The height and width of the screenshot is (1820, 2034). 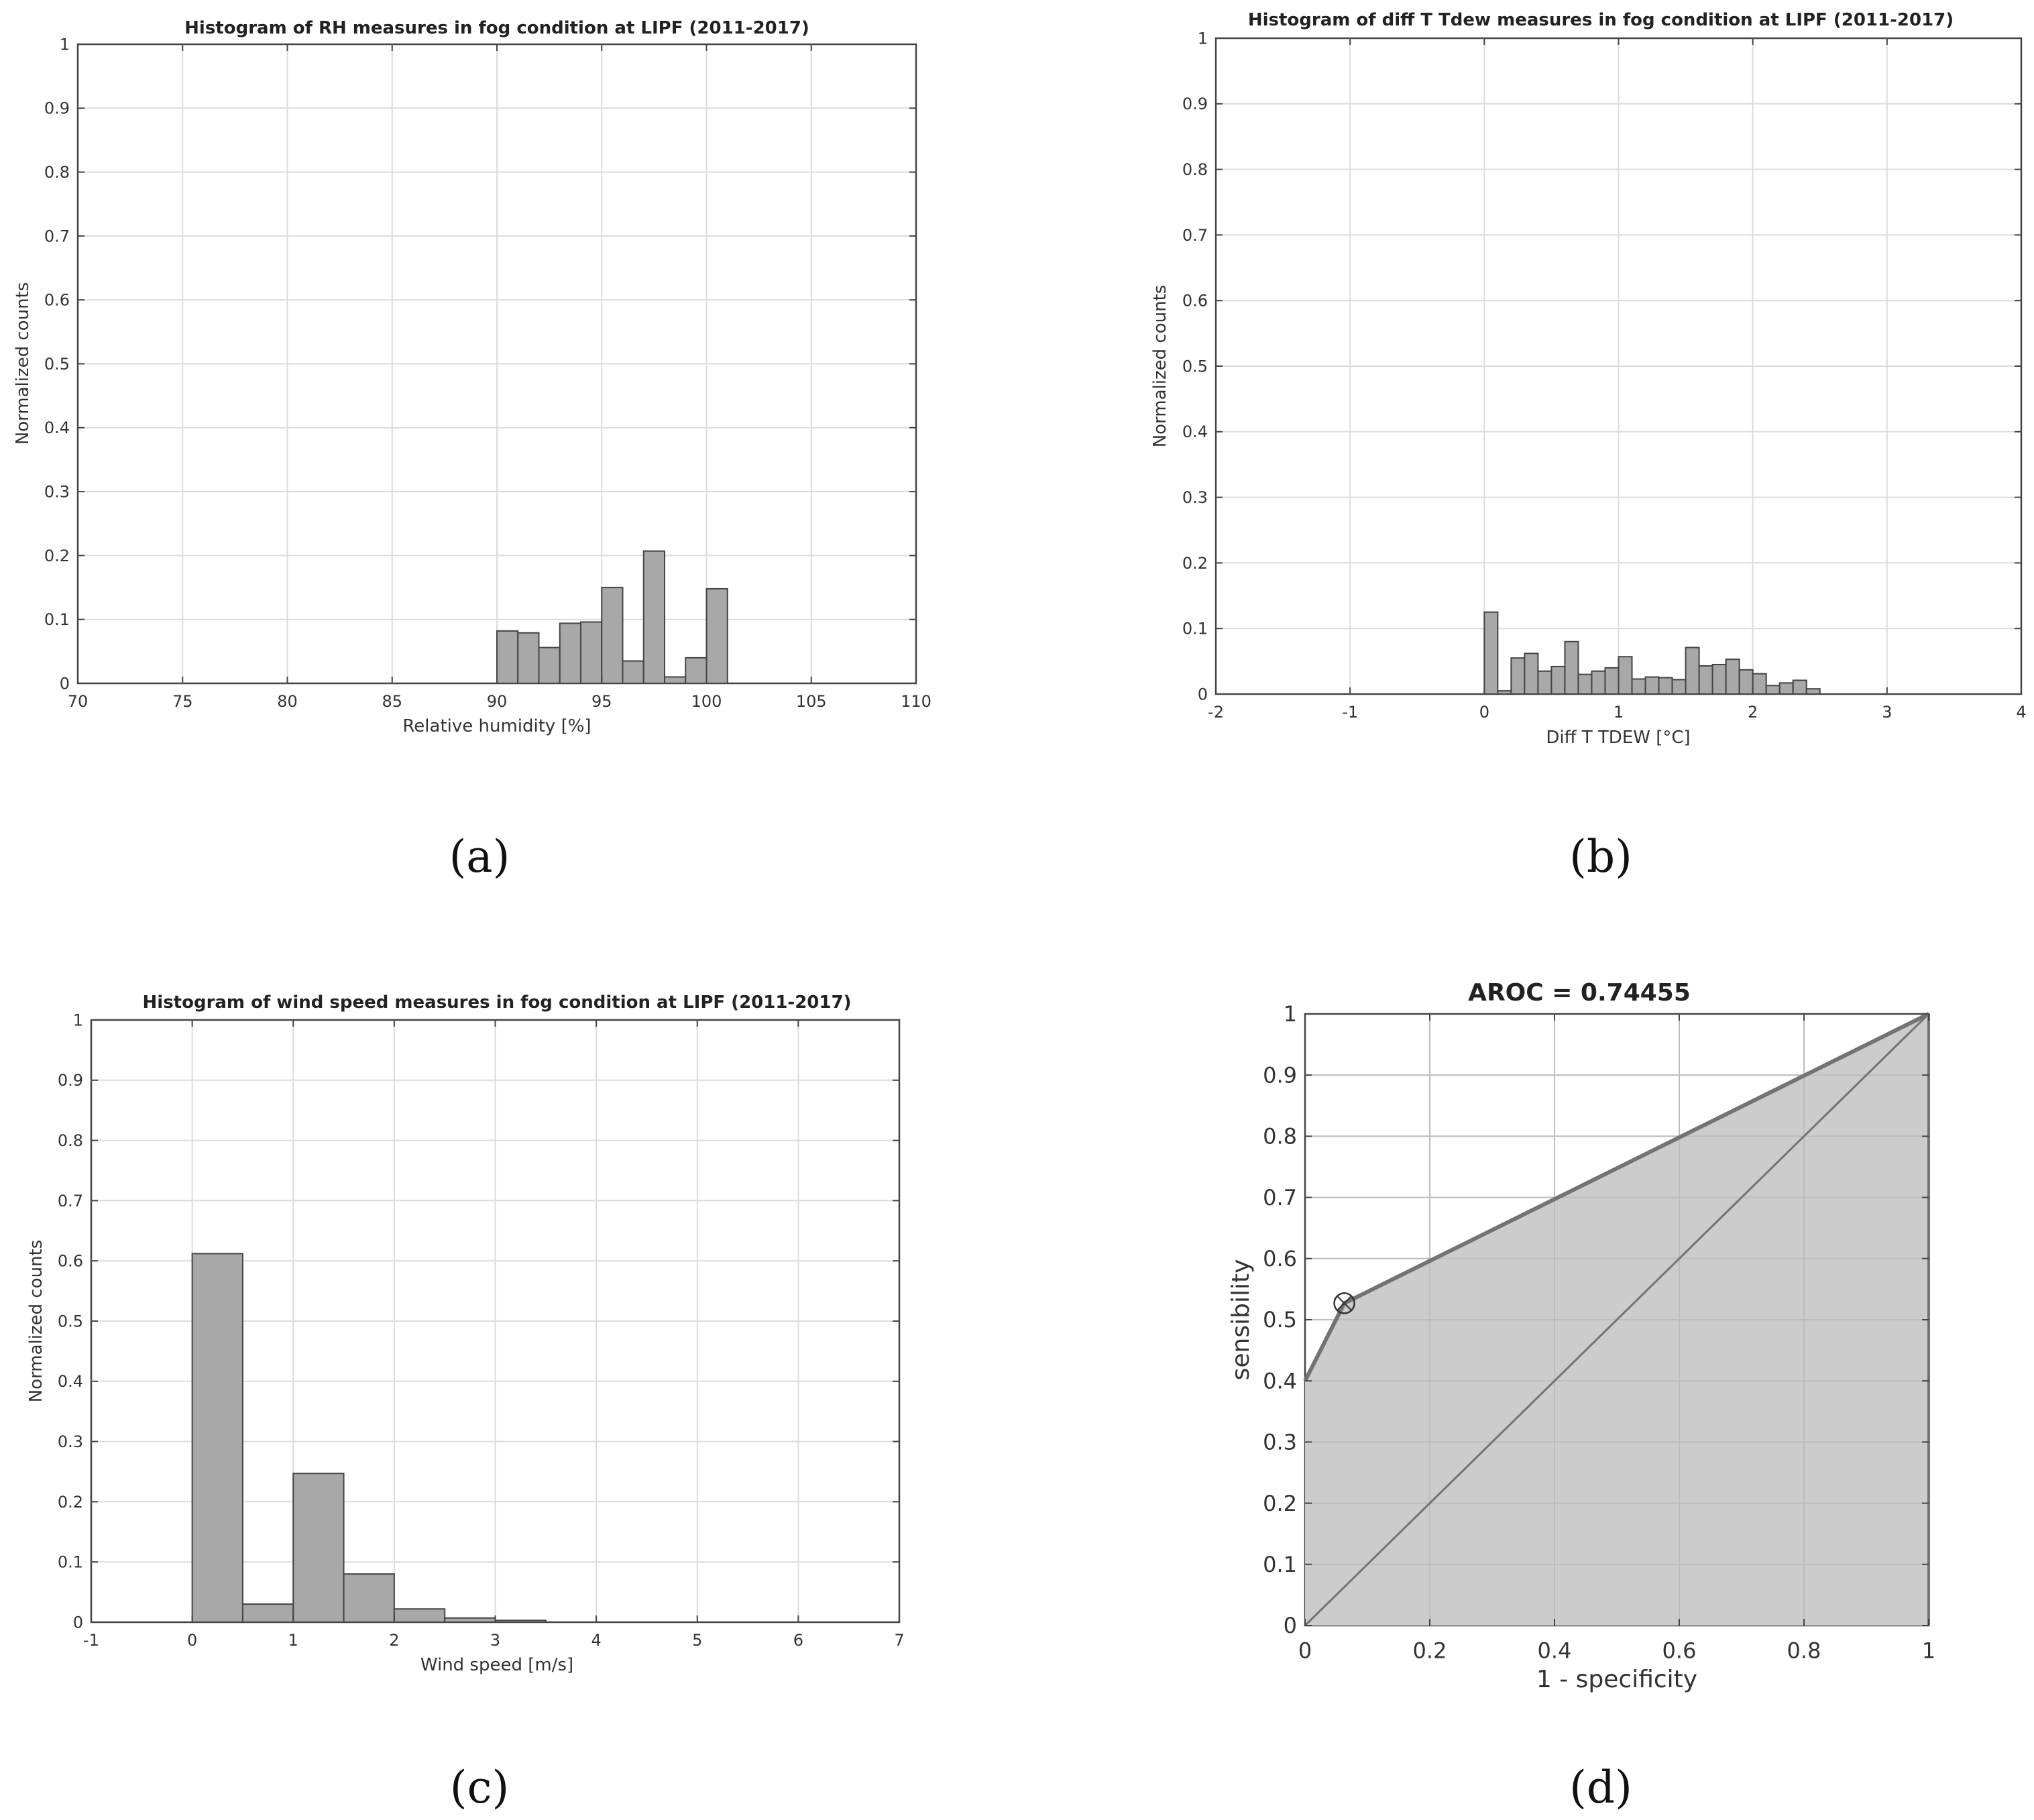 What do you see at coordinates (392, 701) in the screenshot?
I see `x-tick-label: 85` at bounding box center [392, 701].